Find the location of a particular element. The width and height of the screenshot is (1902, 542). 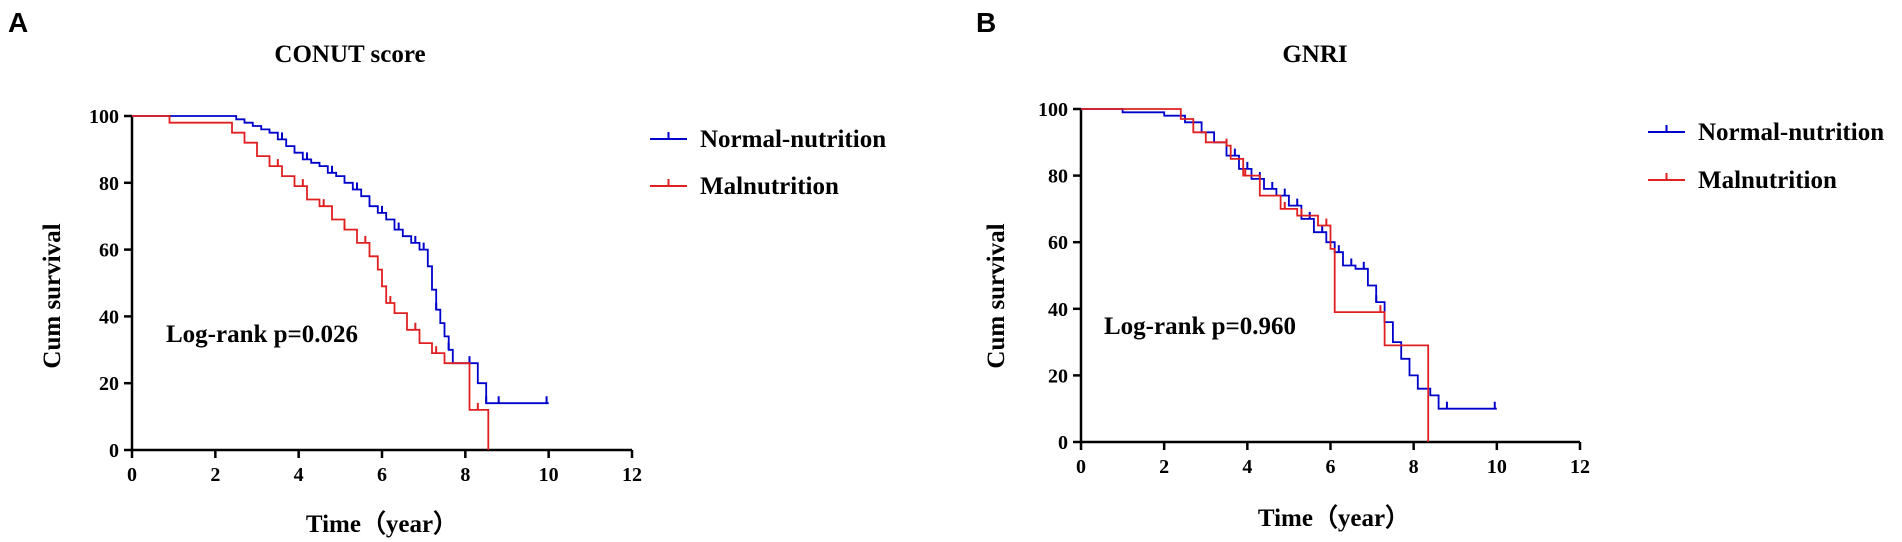

panel-b-x-tick-label: 4 is located at coordinates (1247, 467).